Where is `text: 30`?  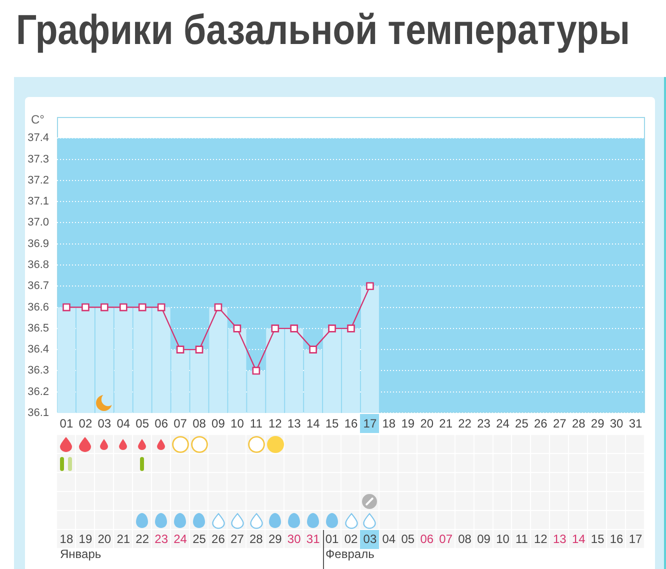
text: 30 is located at coordinates (294, 539).